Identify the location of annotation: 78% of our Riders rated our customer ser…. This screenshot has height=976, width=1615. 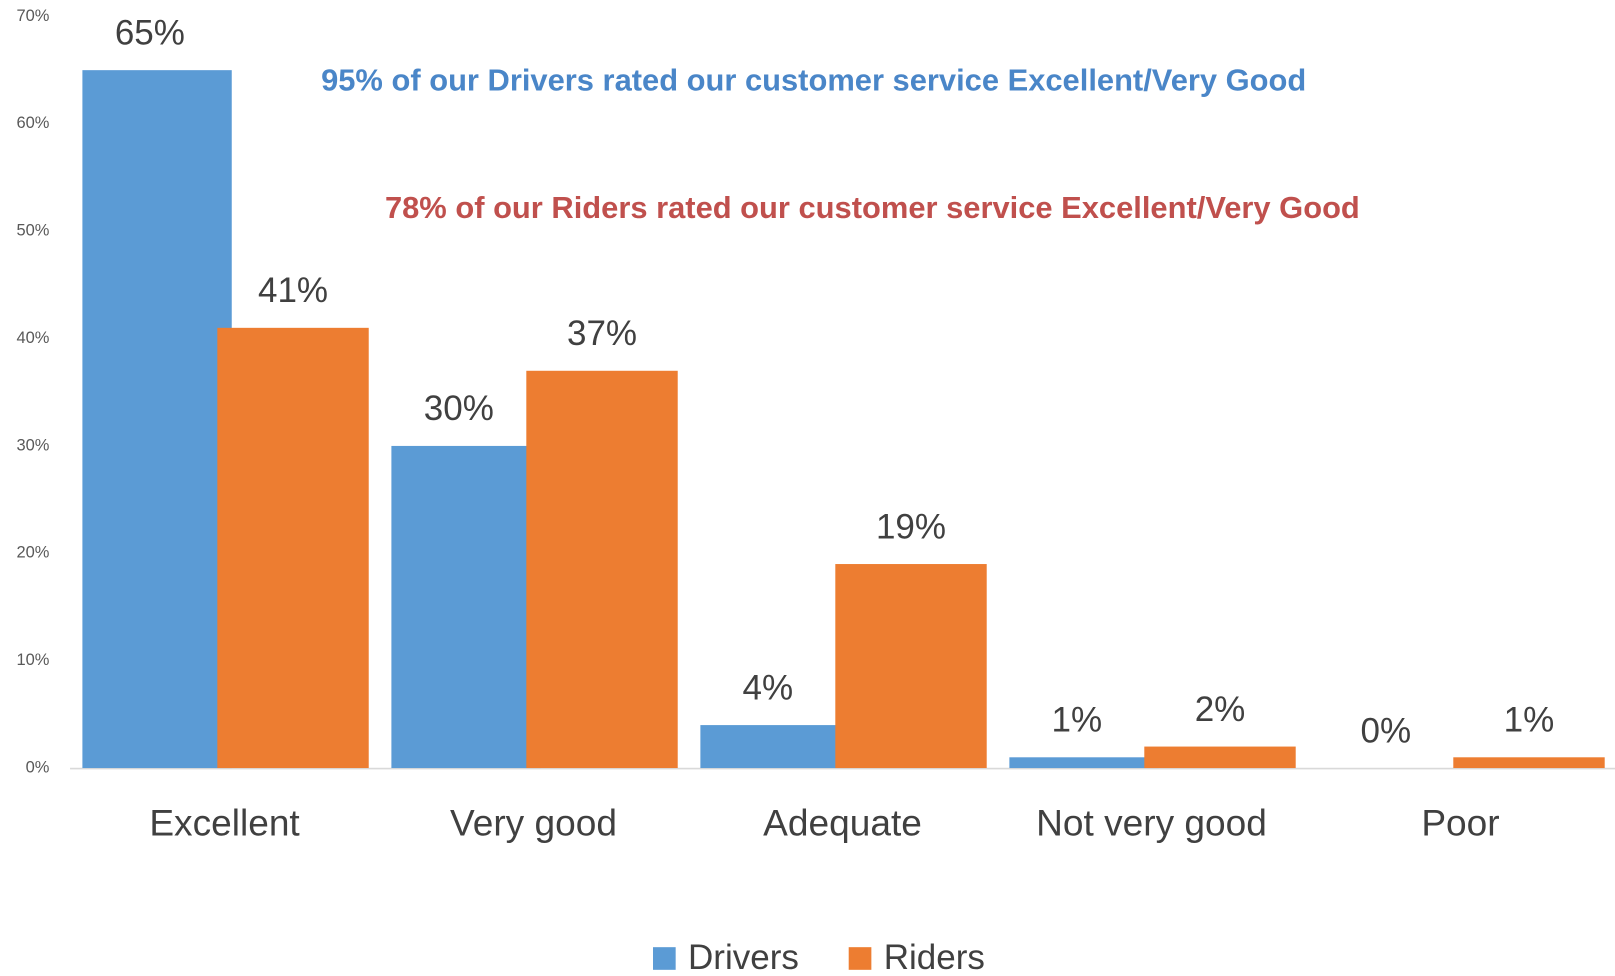
(872, 207).